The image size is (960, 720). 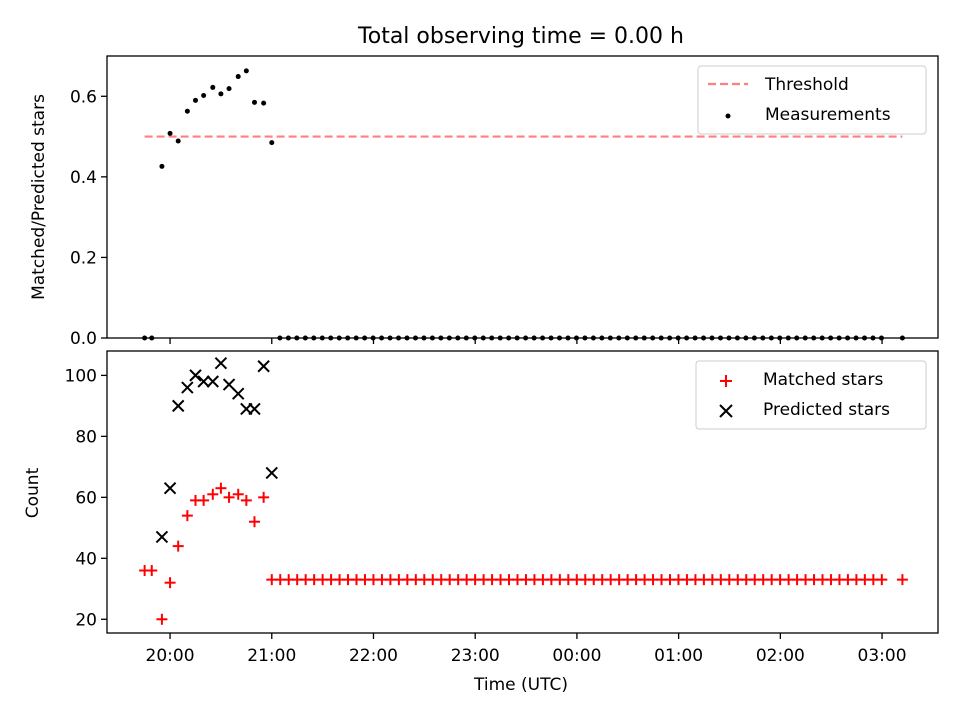 I want to click on top-legend-box, so click(x=812, y=100).